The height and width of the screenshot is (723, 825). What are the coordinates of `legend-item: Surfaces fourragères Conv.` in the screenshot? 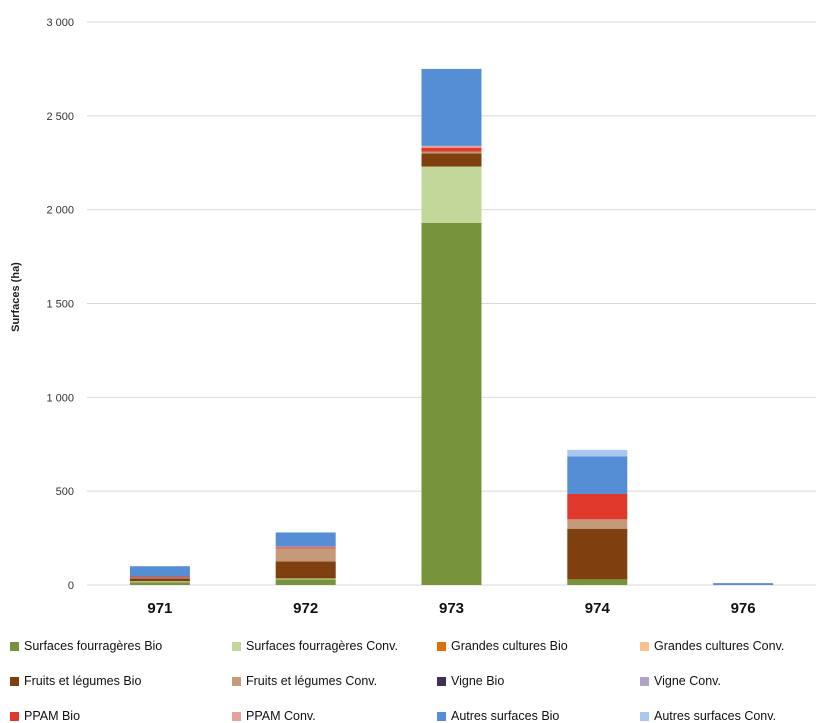 It's located at (315, 646).